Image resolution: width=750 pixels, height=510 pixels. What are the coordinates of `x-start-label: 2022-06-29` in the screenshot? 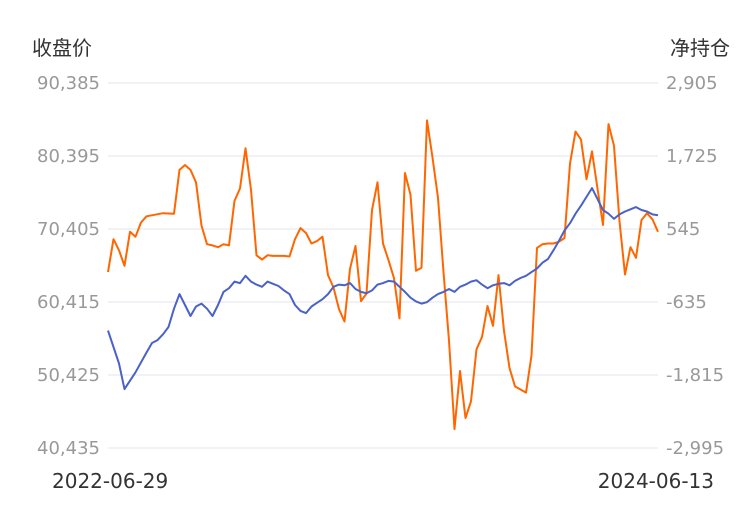 It's located at (110, 481).